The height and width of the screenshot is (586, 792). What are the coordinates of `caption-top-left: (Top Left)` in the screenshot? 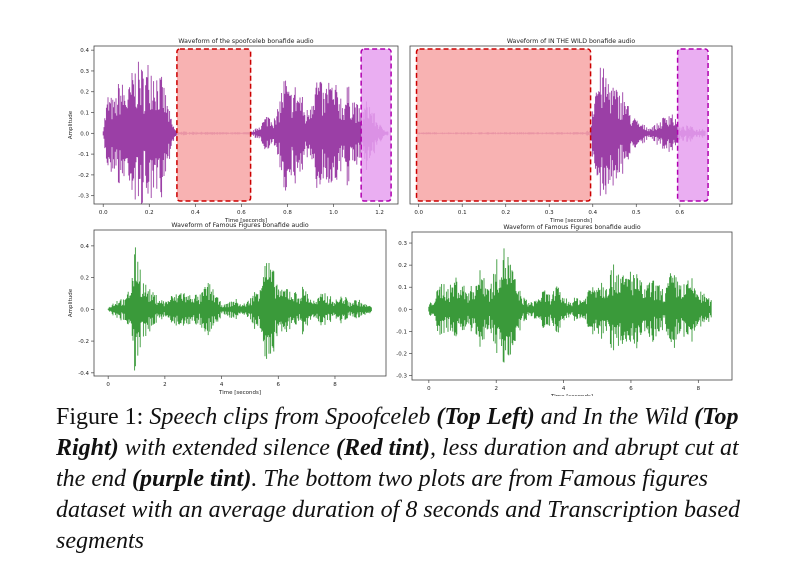 It's located at (485, 417).